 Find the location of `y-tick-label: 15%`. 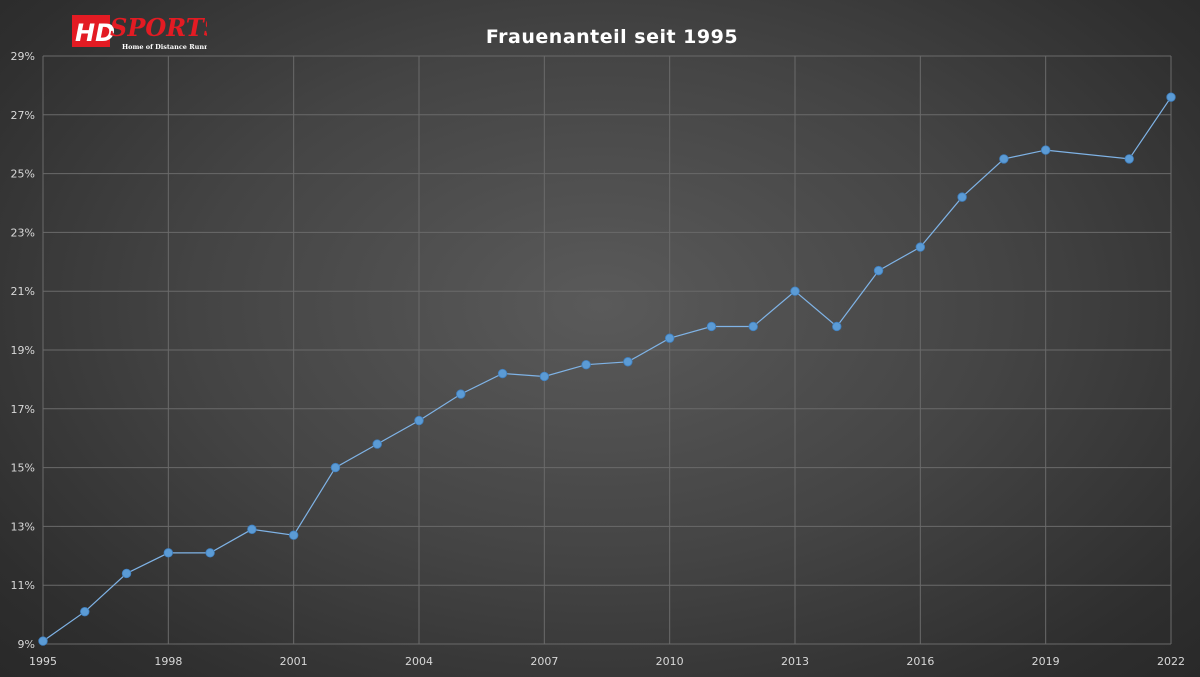

y-tick-label: 15% is located at coordinates (23, 468).